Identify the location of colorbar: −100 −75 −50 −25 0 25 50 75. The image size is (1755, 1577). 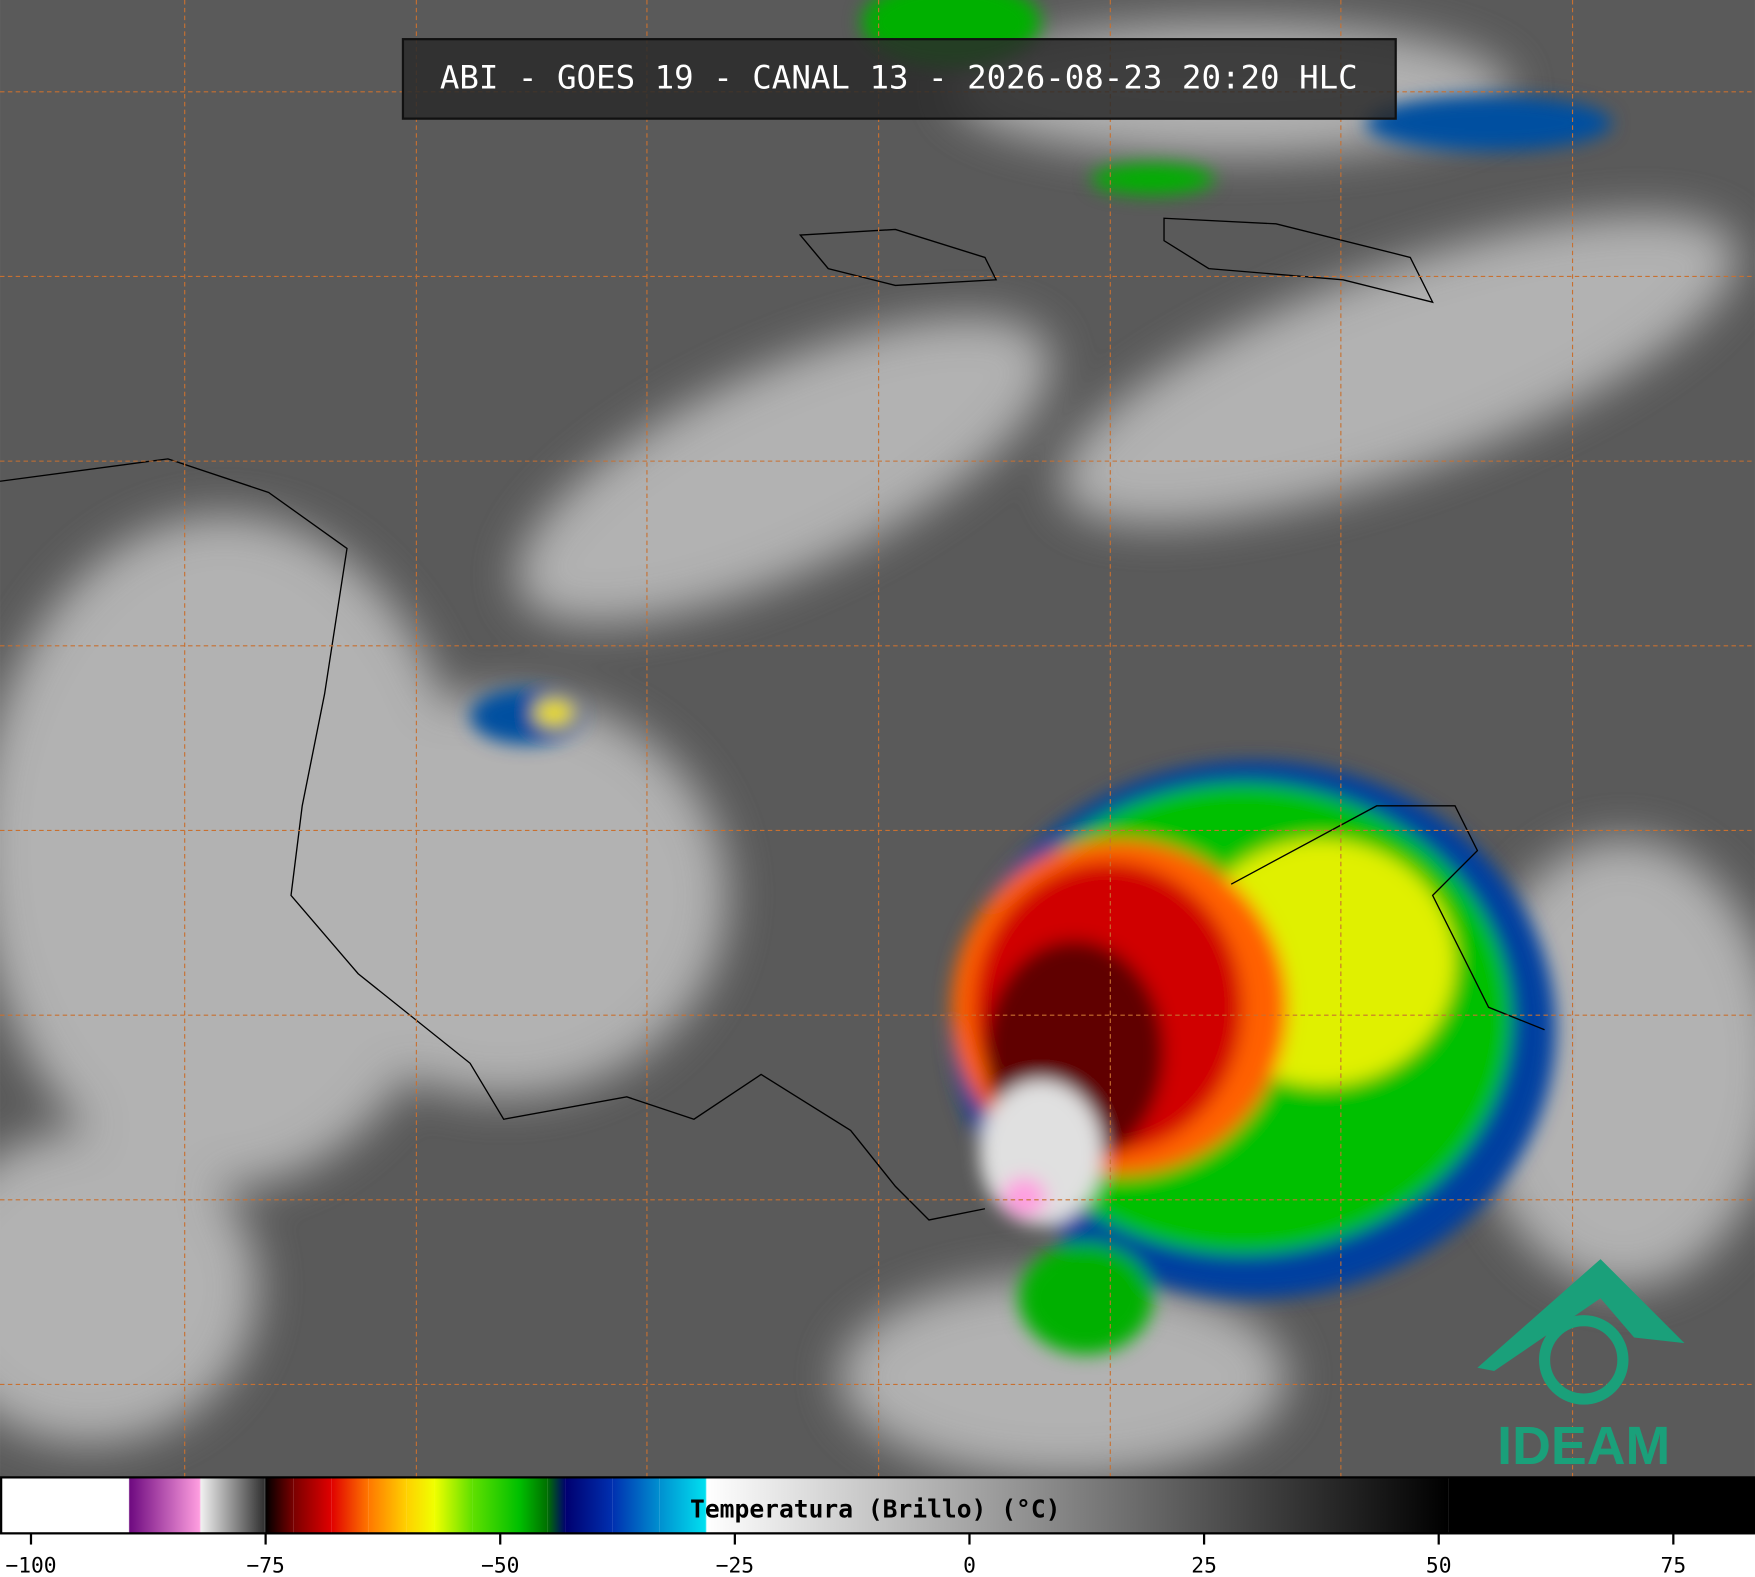
(877, 1526).